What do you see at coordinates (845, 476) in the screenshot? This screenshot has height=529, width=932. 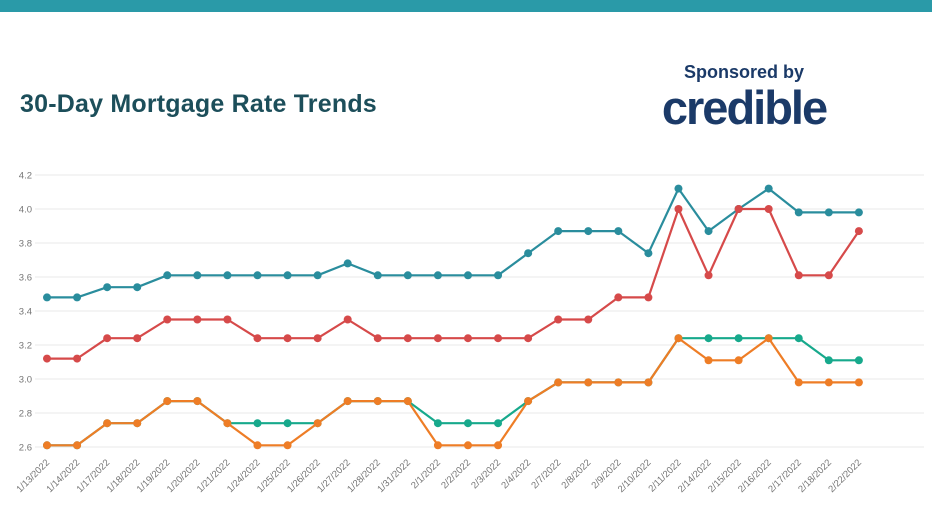 I see `x-tick-label: 2/22/2022` at bounding box center [845, 476].